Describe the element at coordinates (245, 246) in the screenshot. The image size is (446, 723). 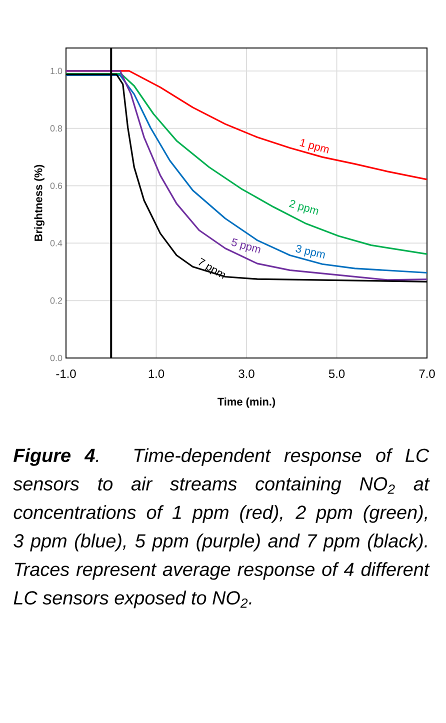
I see `text: 5 ppm` at that location.